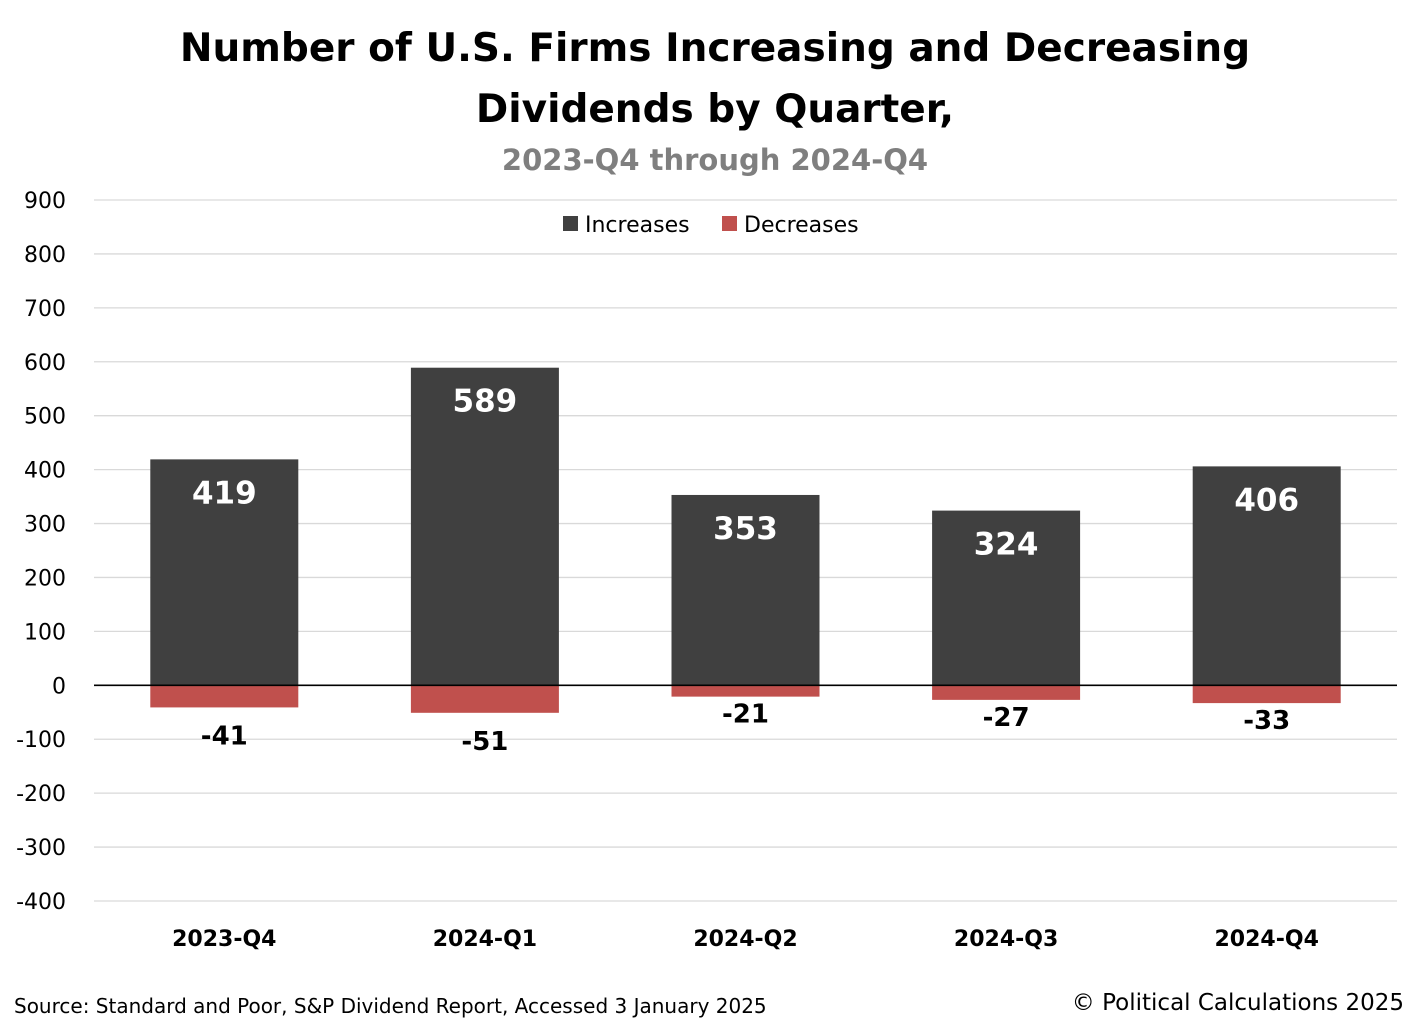 The height and width of the screenshot is (1033, 1422). I want to click on chart-subtitle: 2023-Q4 through 2024-Q4, so click(715, 160).